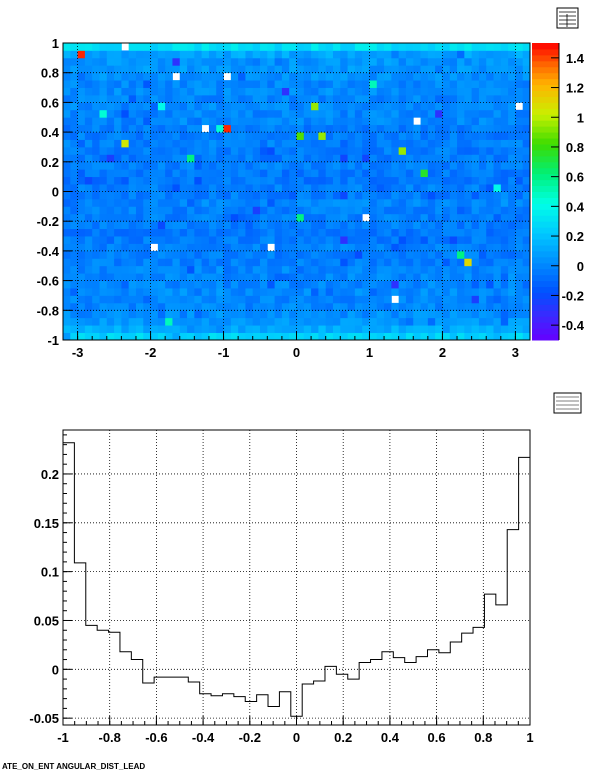 The width and height of the screenshot is (596, 772). Describe the element at coordinates (567, 18) in the screenshot. I see `heatmap-stats-box-icon` at that location.